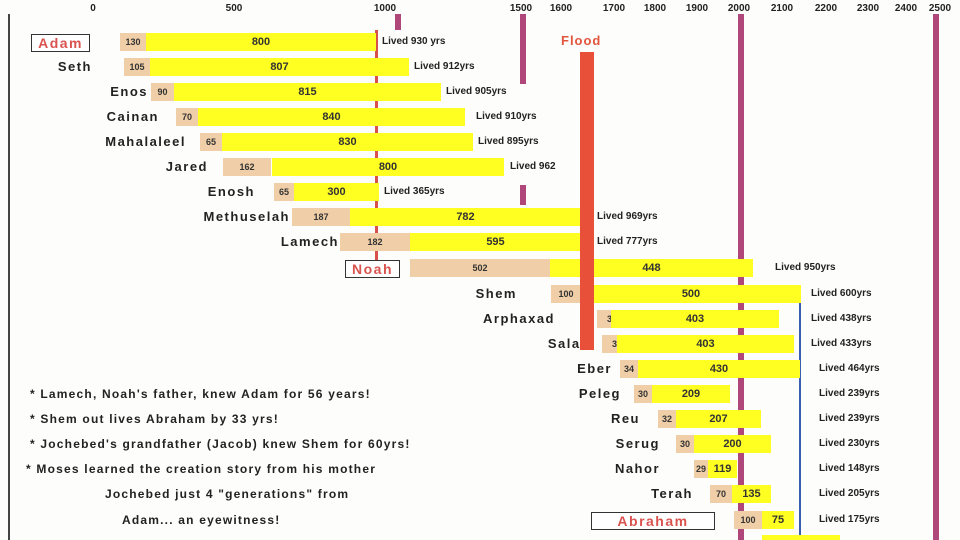 The height and width of the screenshot is (540, 960). I want to click on lifespan-bar: 782, so click(465, 217).